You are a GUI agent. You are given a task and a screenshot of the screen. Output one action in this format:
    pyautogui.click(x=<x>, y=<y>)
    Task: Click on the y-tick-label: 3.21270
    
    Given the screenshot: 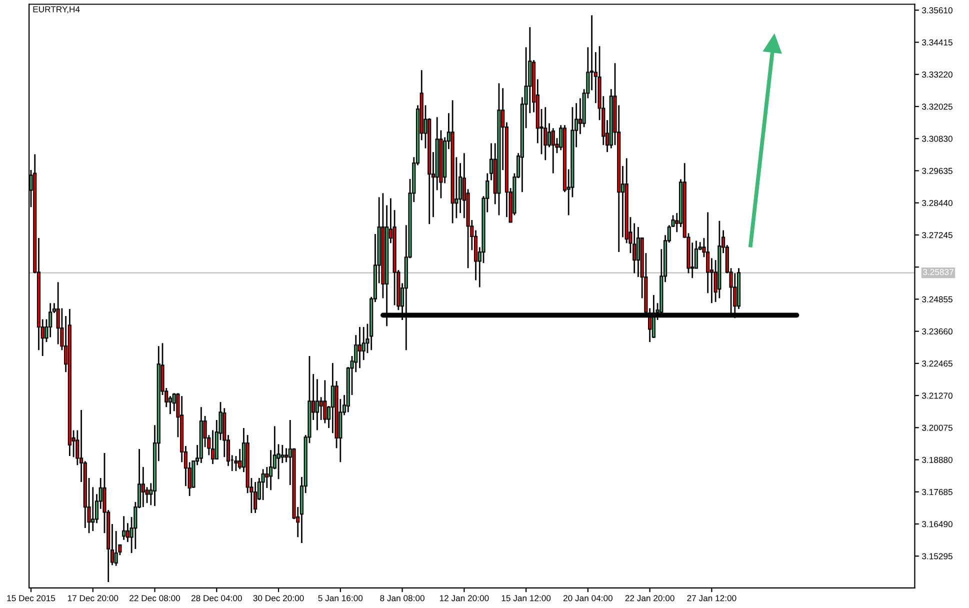 What is the action you would take?
    pyautogui.click(x=937, y=395)
    